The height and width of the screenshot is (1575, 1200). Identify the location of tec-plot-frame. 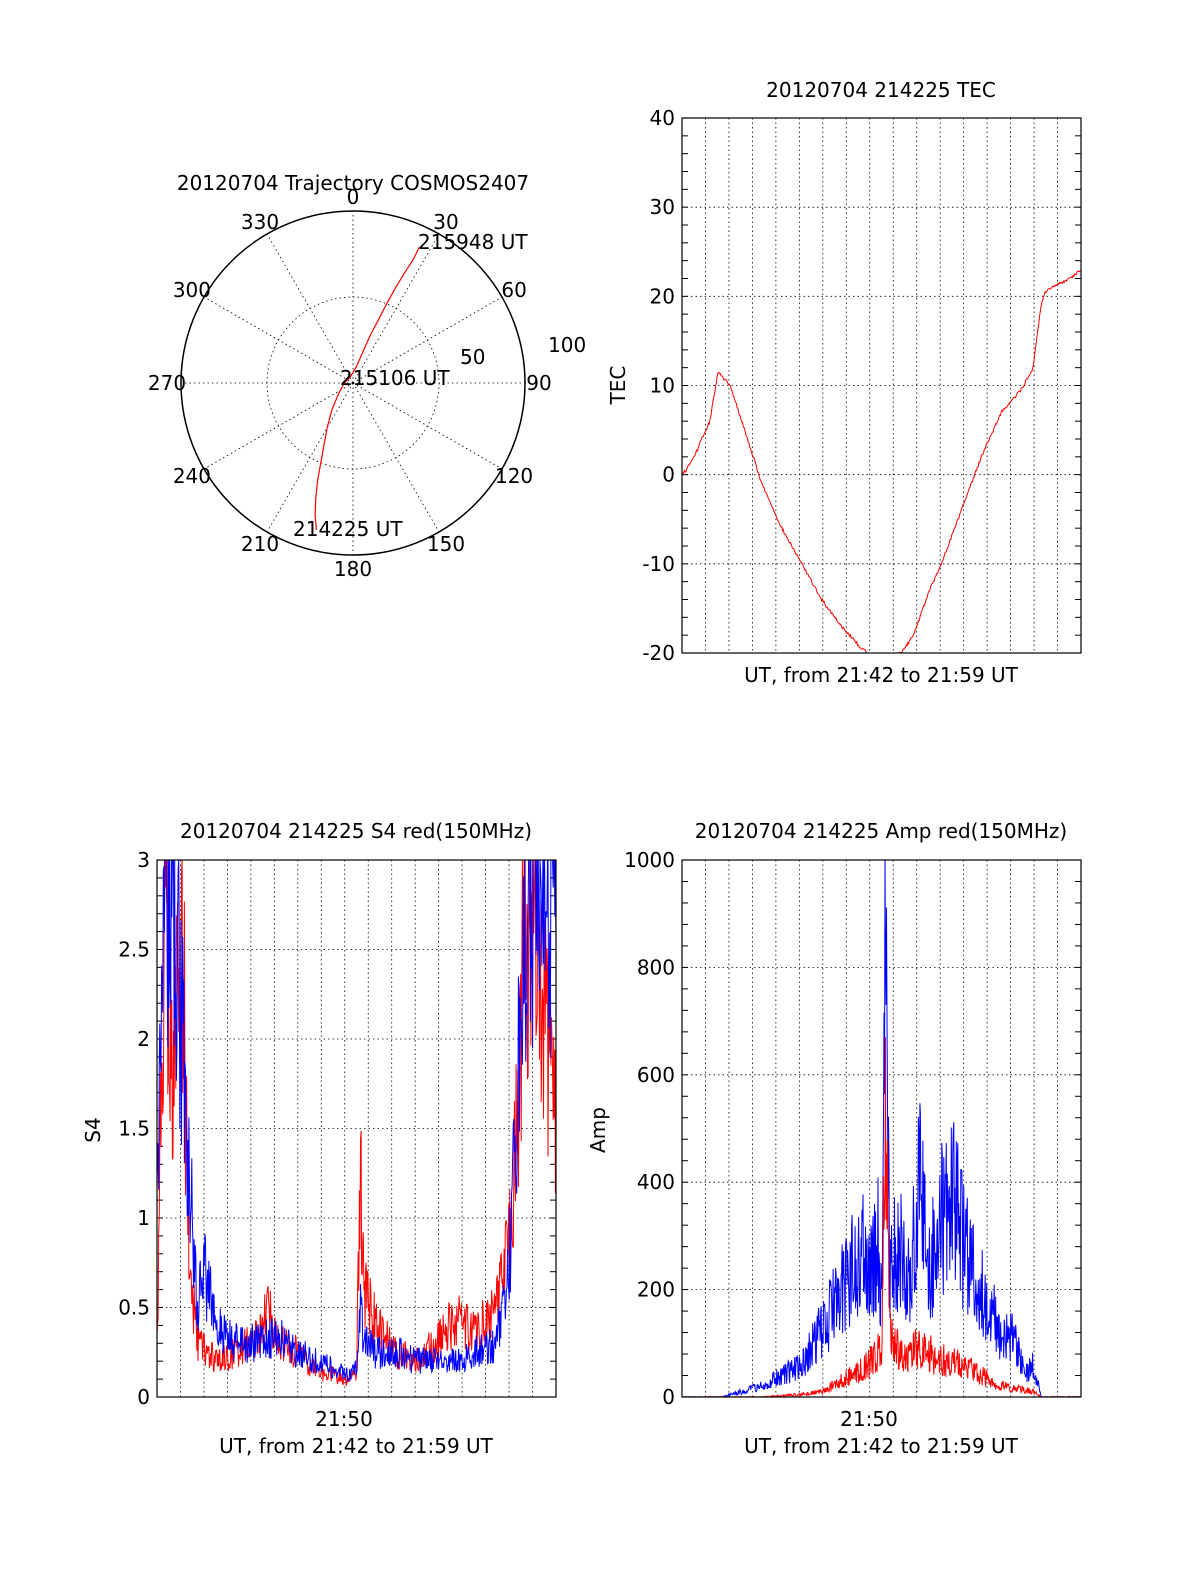
(881, 385).